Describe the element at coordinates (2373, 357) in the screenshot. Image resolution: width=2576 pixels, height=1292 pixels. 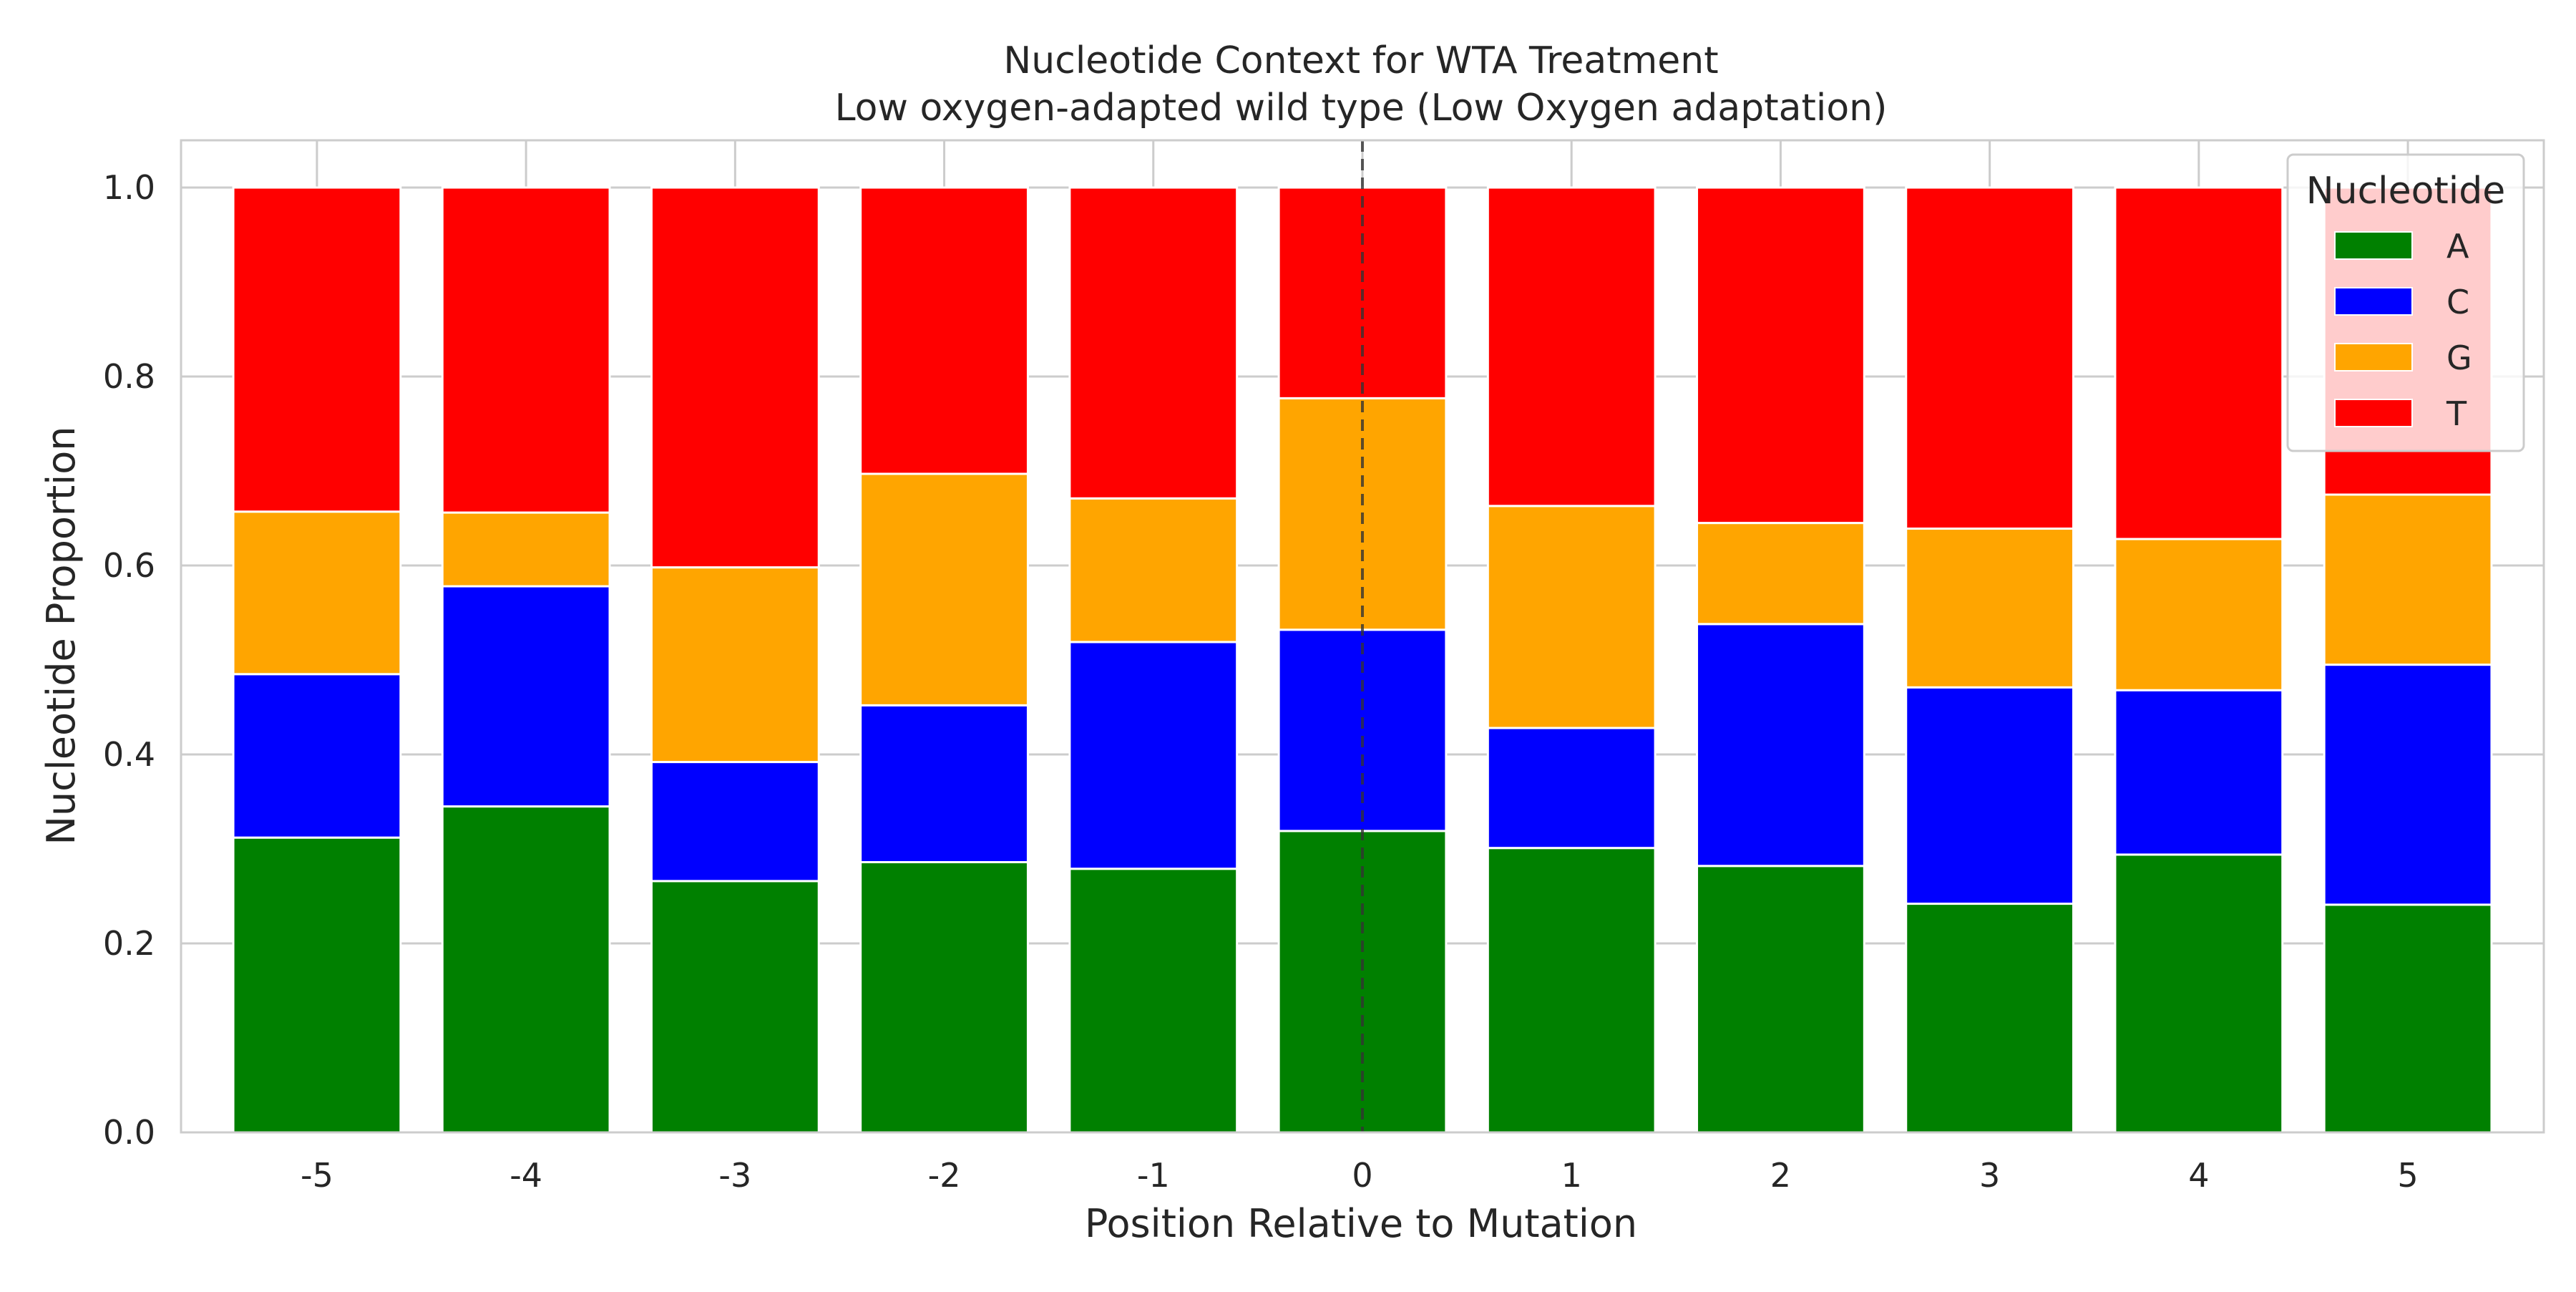
I see `legend-swatch-g` at that location.